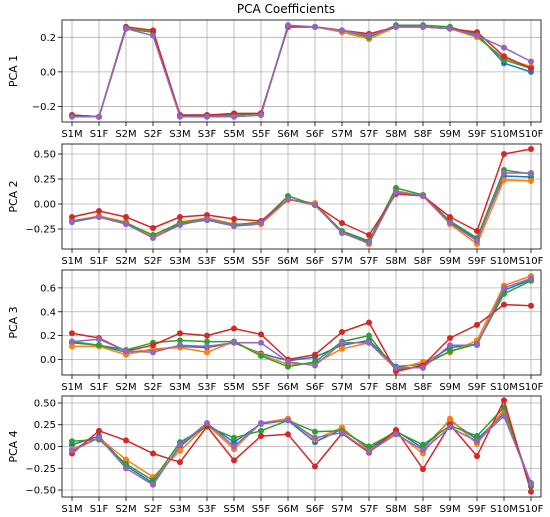 This screenshot has width=550, height=517. Describe the element at coordinates (423, 387) in the screenshot. I see `x-tick-label: S8F` at that location.